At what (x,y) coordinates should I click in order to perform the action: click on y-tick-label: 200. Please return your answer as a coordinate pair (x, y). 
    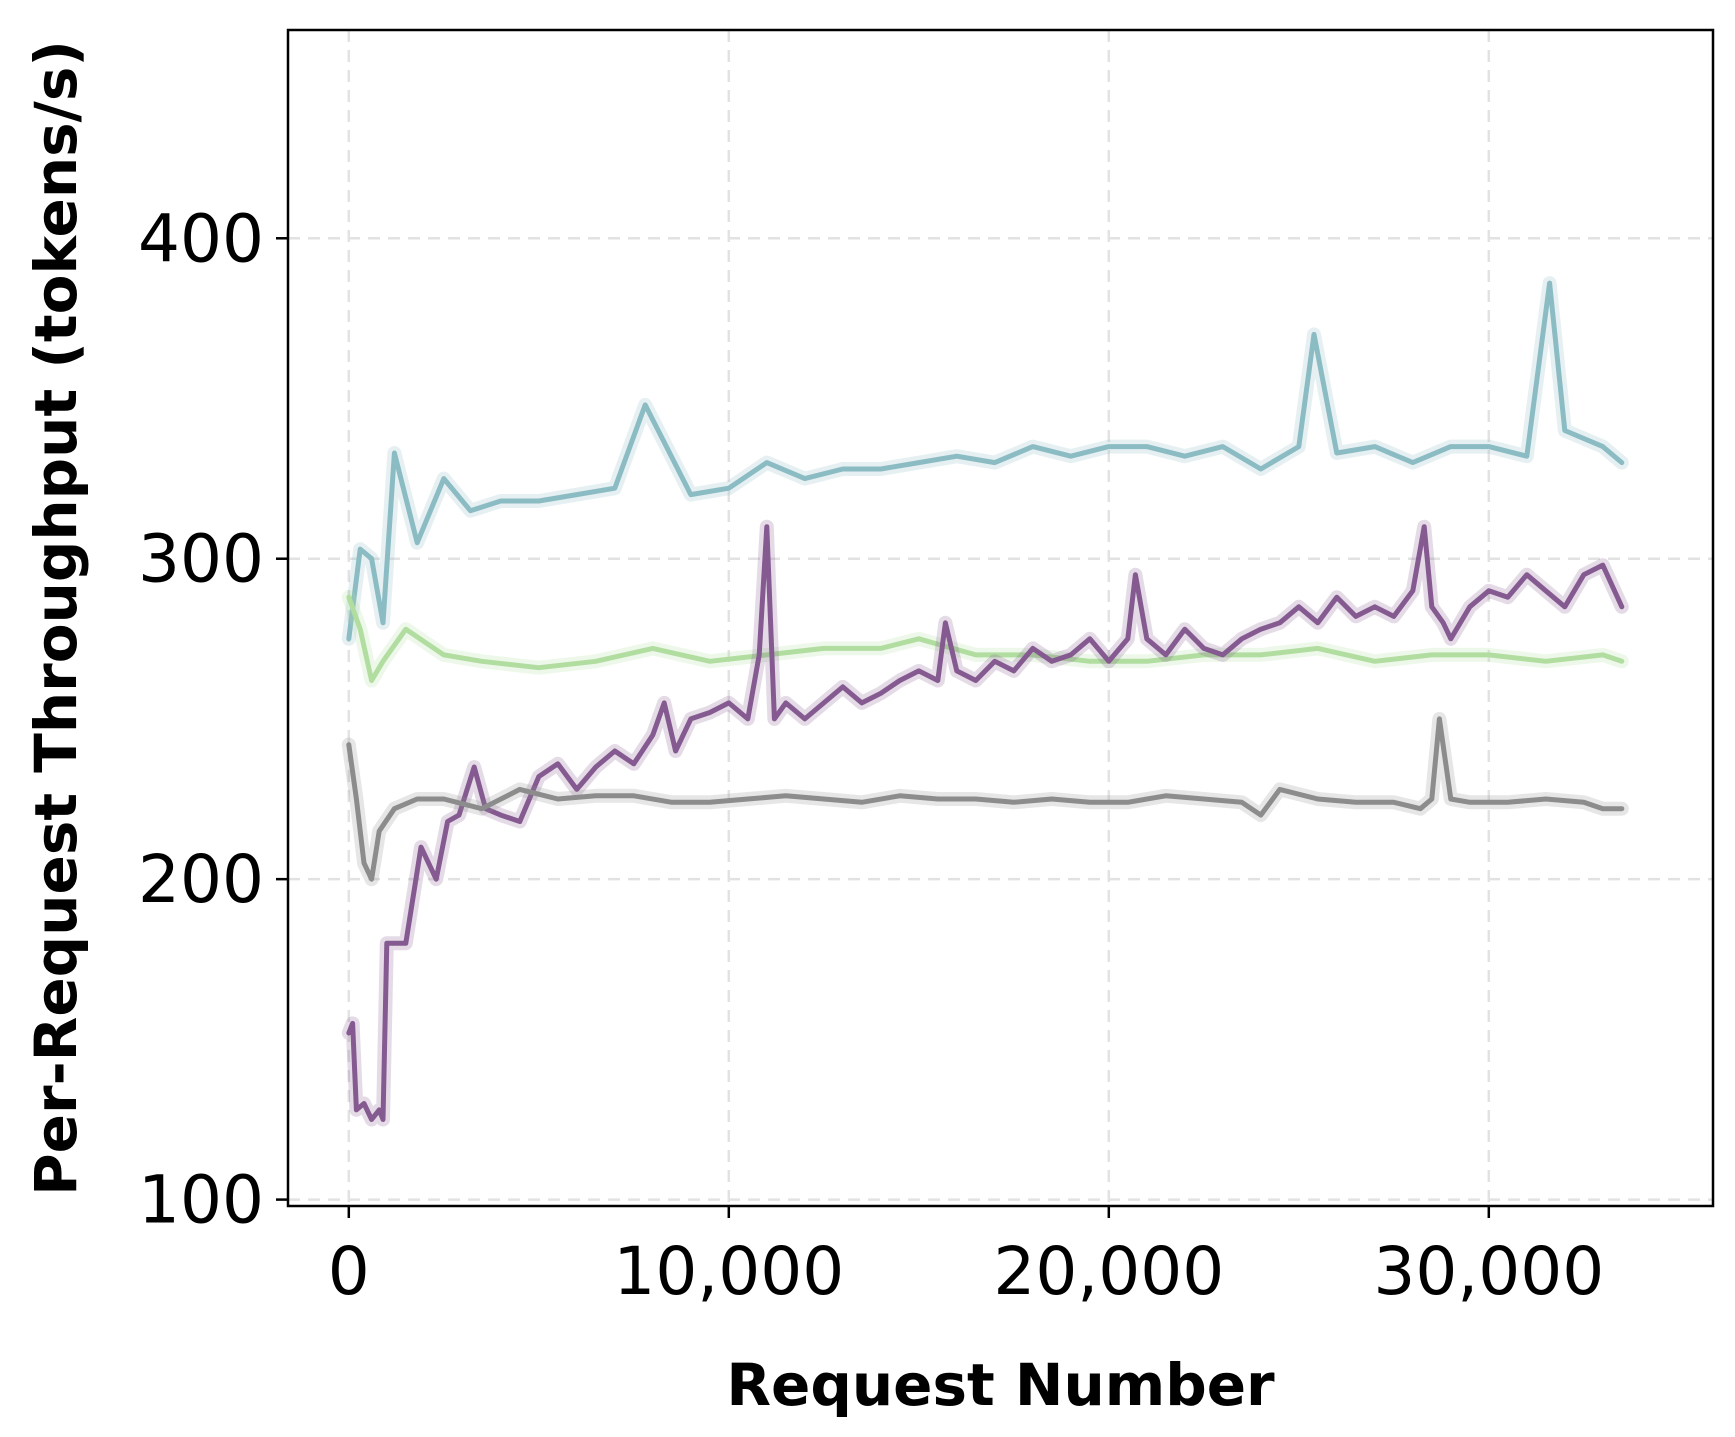
    Looking at the image, I should click on (201, 879).